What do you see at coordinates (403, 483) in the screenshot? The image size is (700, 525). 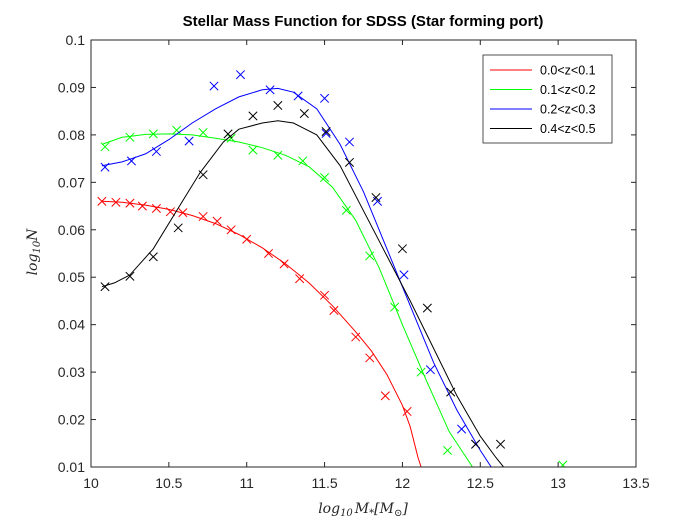 I see `x-tick-label: 12` at bounding box center [403, 483].